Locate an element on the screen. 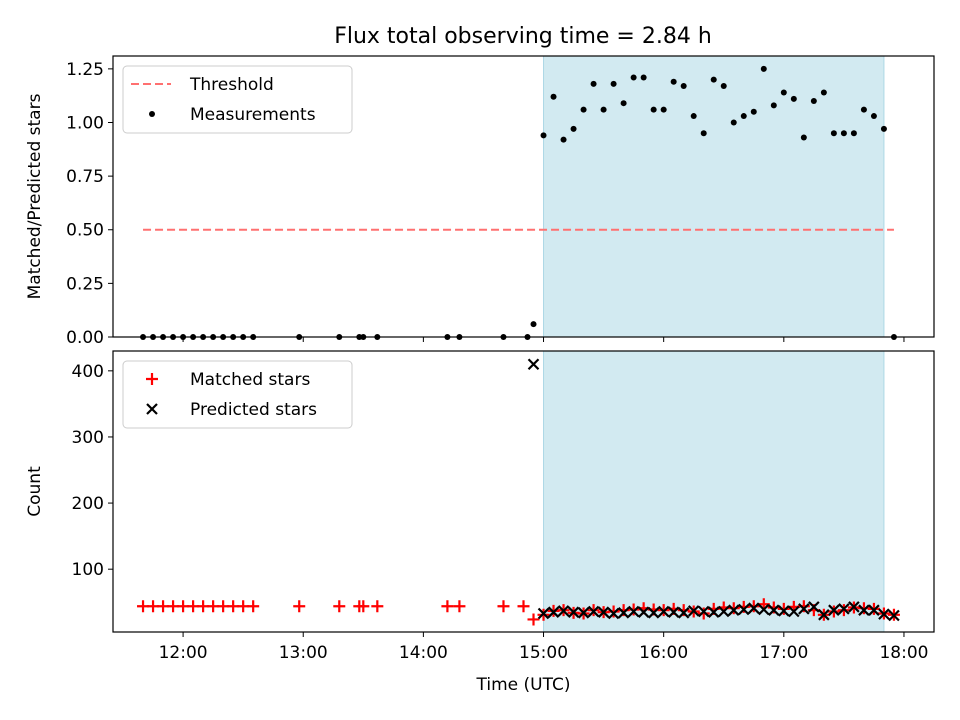 The image size is (960, 720). y-tick-label: 0.50 is located at coordinates (85, 231).